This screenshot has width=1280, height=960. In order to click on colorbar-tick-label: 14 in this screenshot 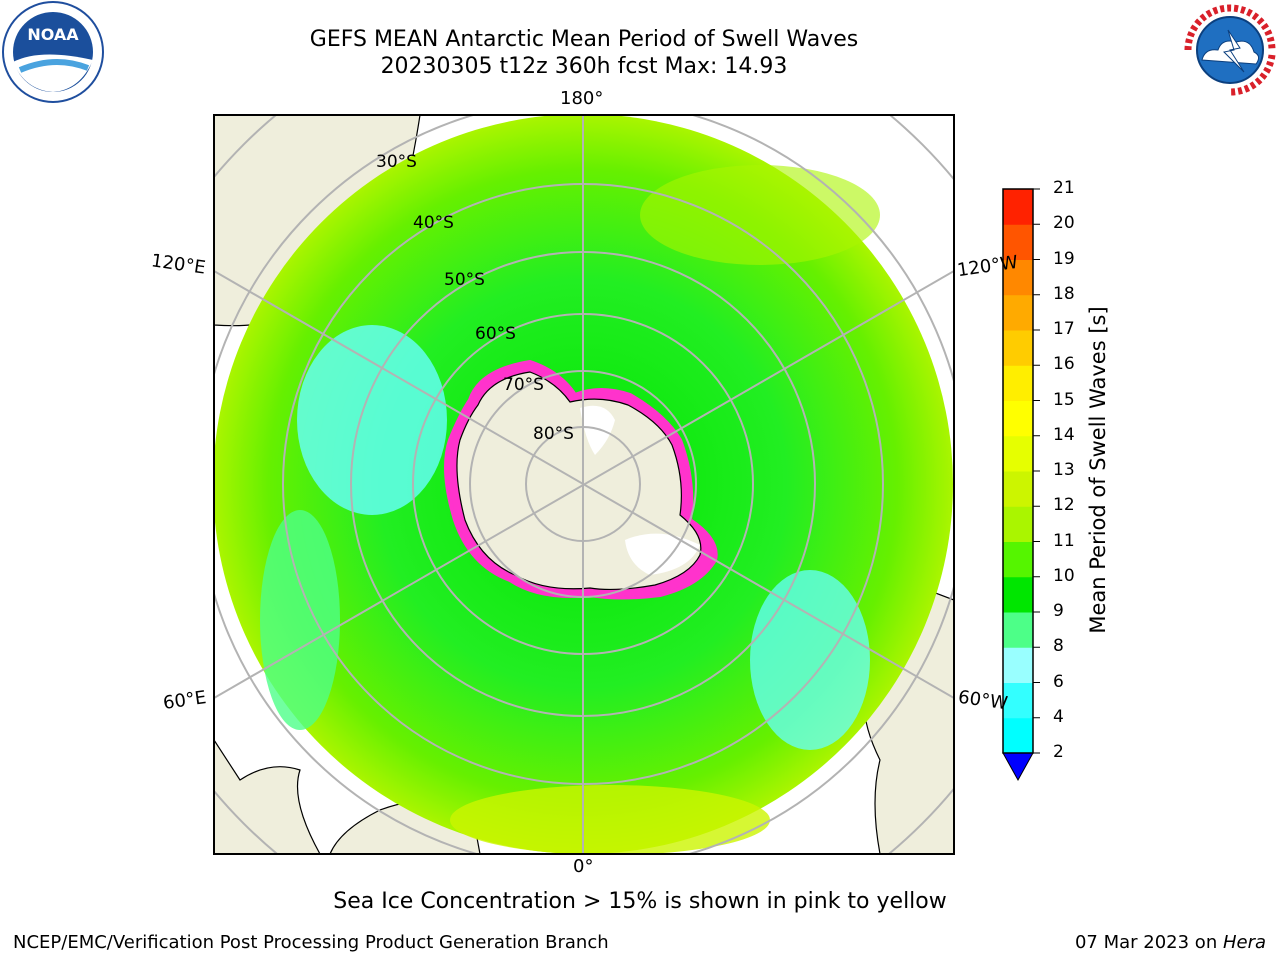, I will do `click(1064, 434)`.